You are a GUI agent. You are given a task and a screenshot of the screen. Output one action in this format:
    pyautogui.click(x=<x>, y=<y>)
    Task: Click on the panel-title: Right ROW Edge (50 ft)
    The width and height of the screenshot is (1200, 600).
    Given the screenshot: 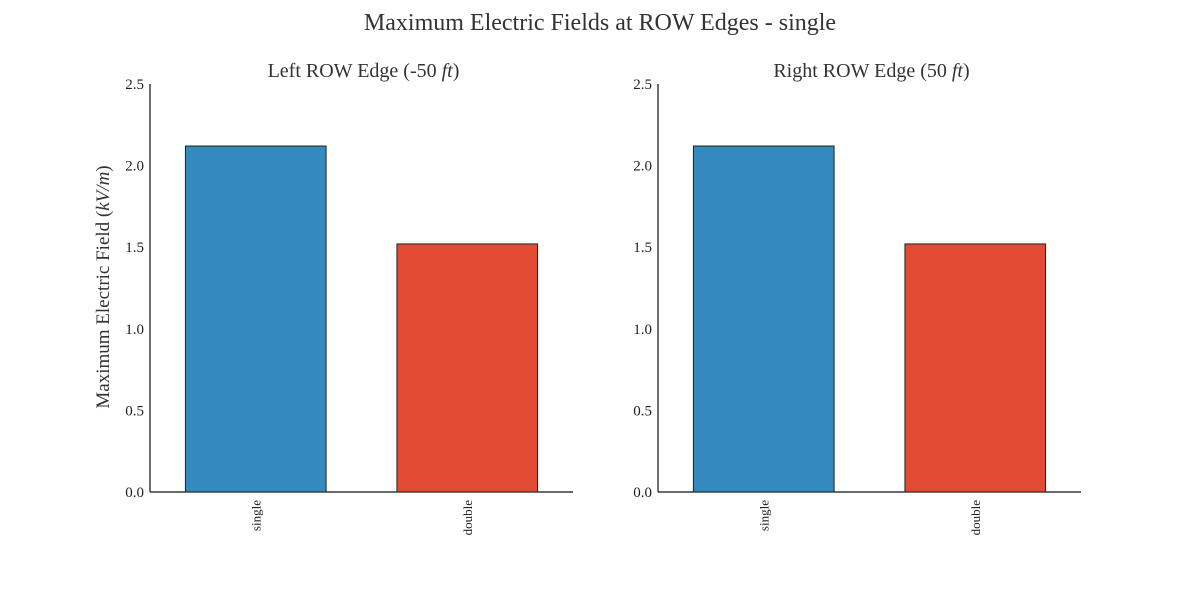 What is the action you would take?
    pyautogui.click(x=871, y=71)
    